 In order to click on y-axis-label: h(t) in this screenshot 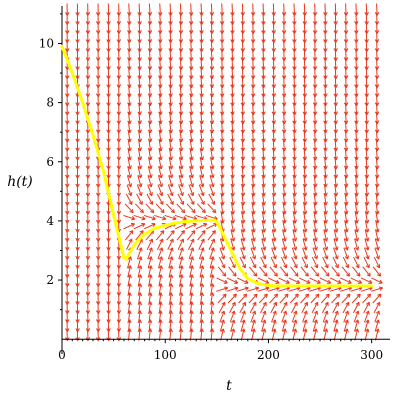, I will do `click(20, 182)`.